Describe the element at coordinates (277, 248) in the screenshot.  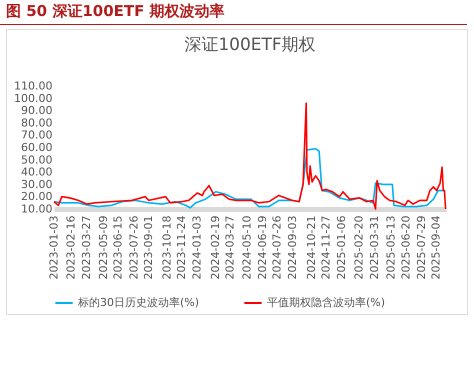
I see `x-tick-label: 2024-07-26` at that location.